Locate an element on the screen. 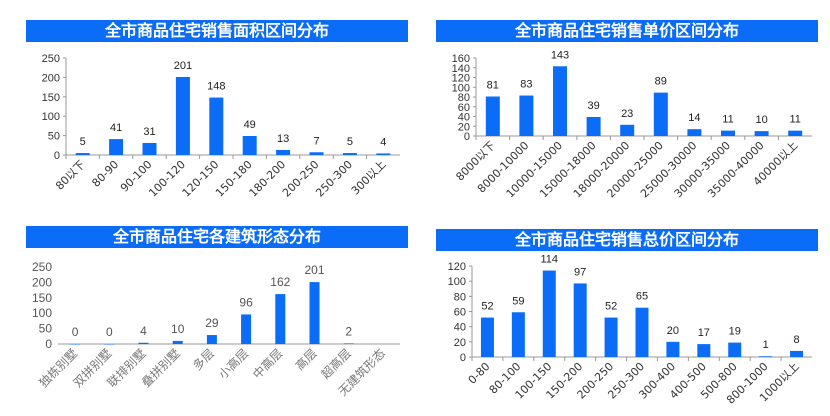 This screenshot has width=830, height=416. category-label: 80-90 is located at coordinates (105, 174).